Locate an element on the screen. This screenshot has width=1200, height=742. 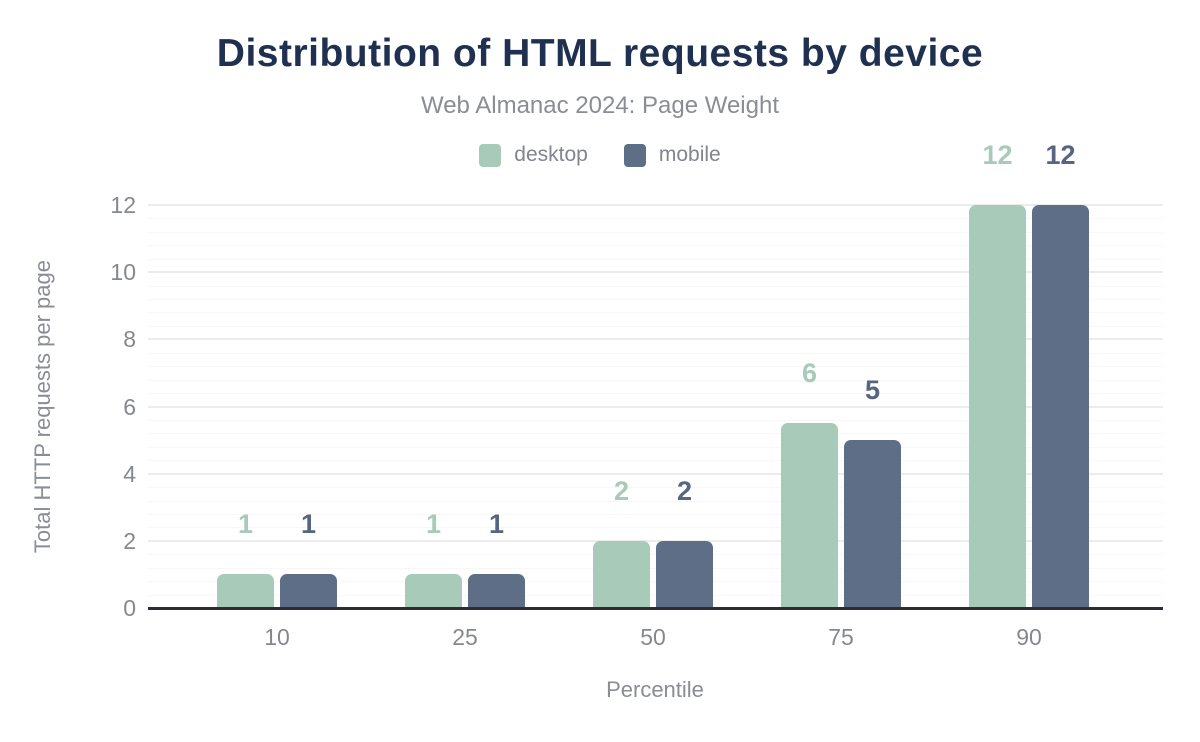
data-label-desktop-p90: 12 is located at coordinates (997, 155).